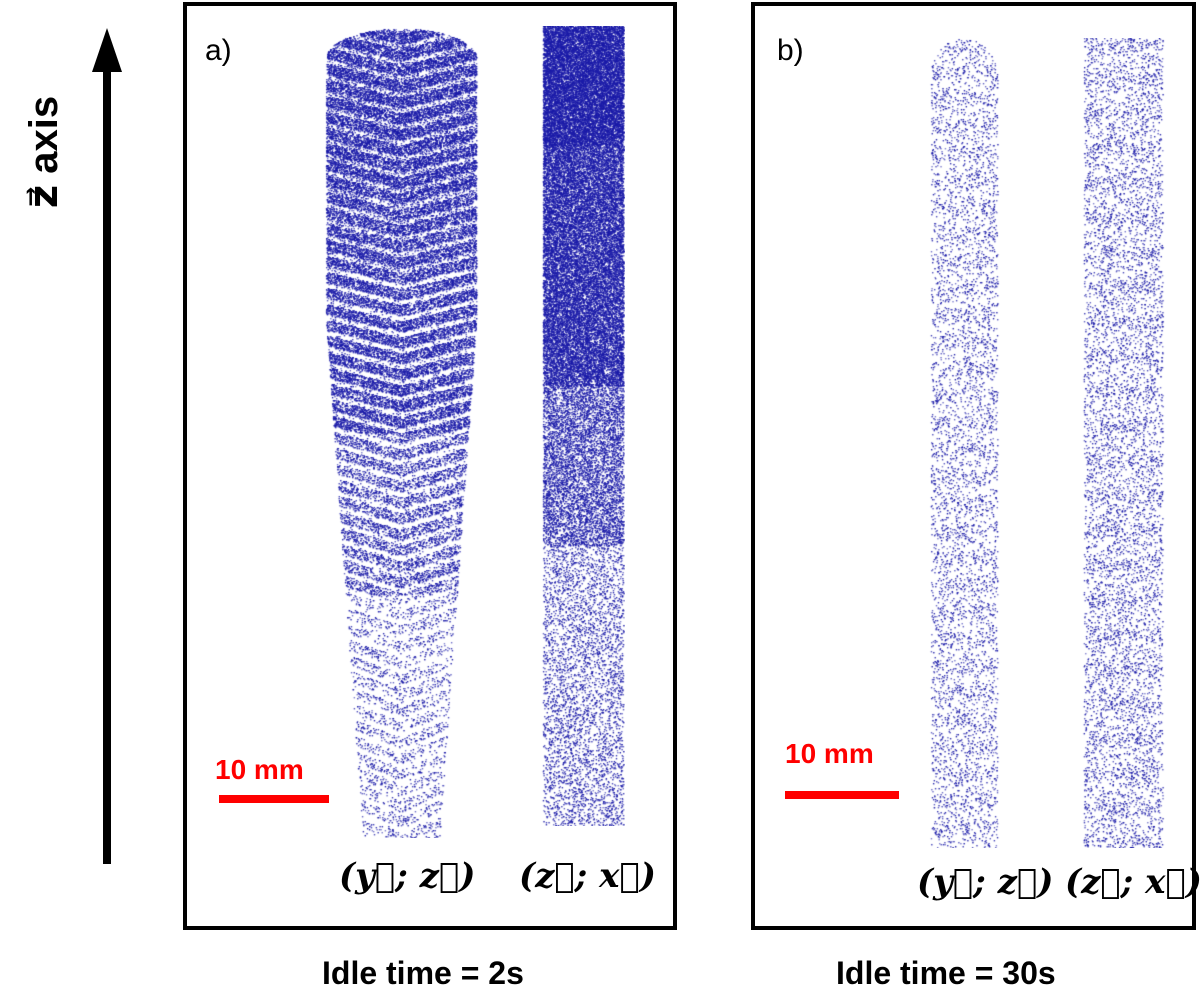 The width and height of the screenshot is (1200, 1004). I want to click on scale-bar-label-a: 10 mm, so click(259, 769).